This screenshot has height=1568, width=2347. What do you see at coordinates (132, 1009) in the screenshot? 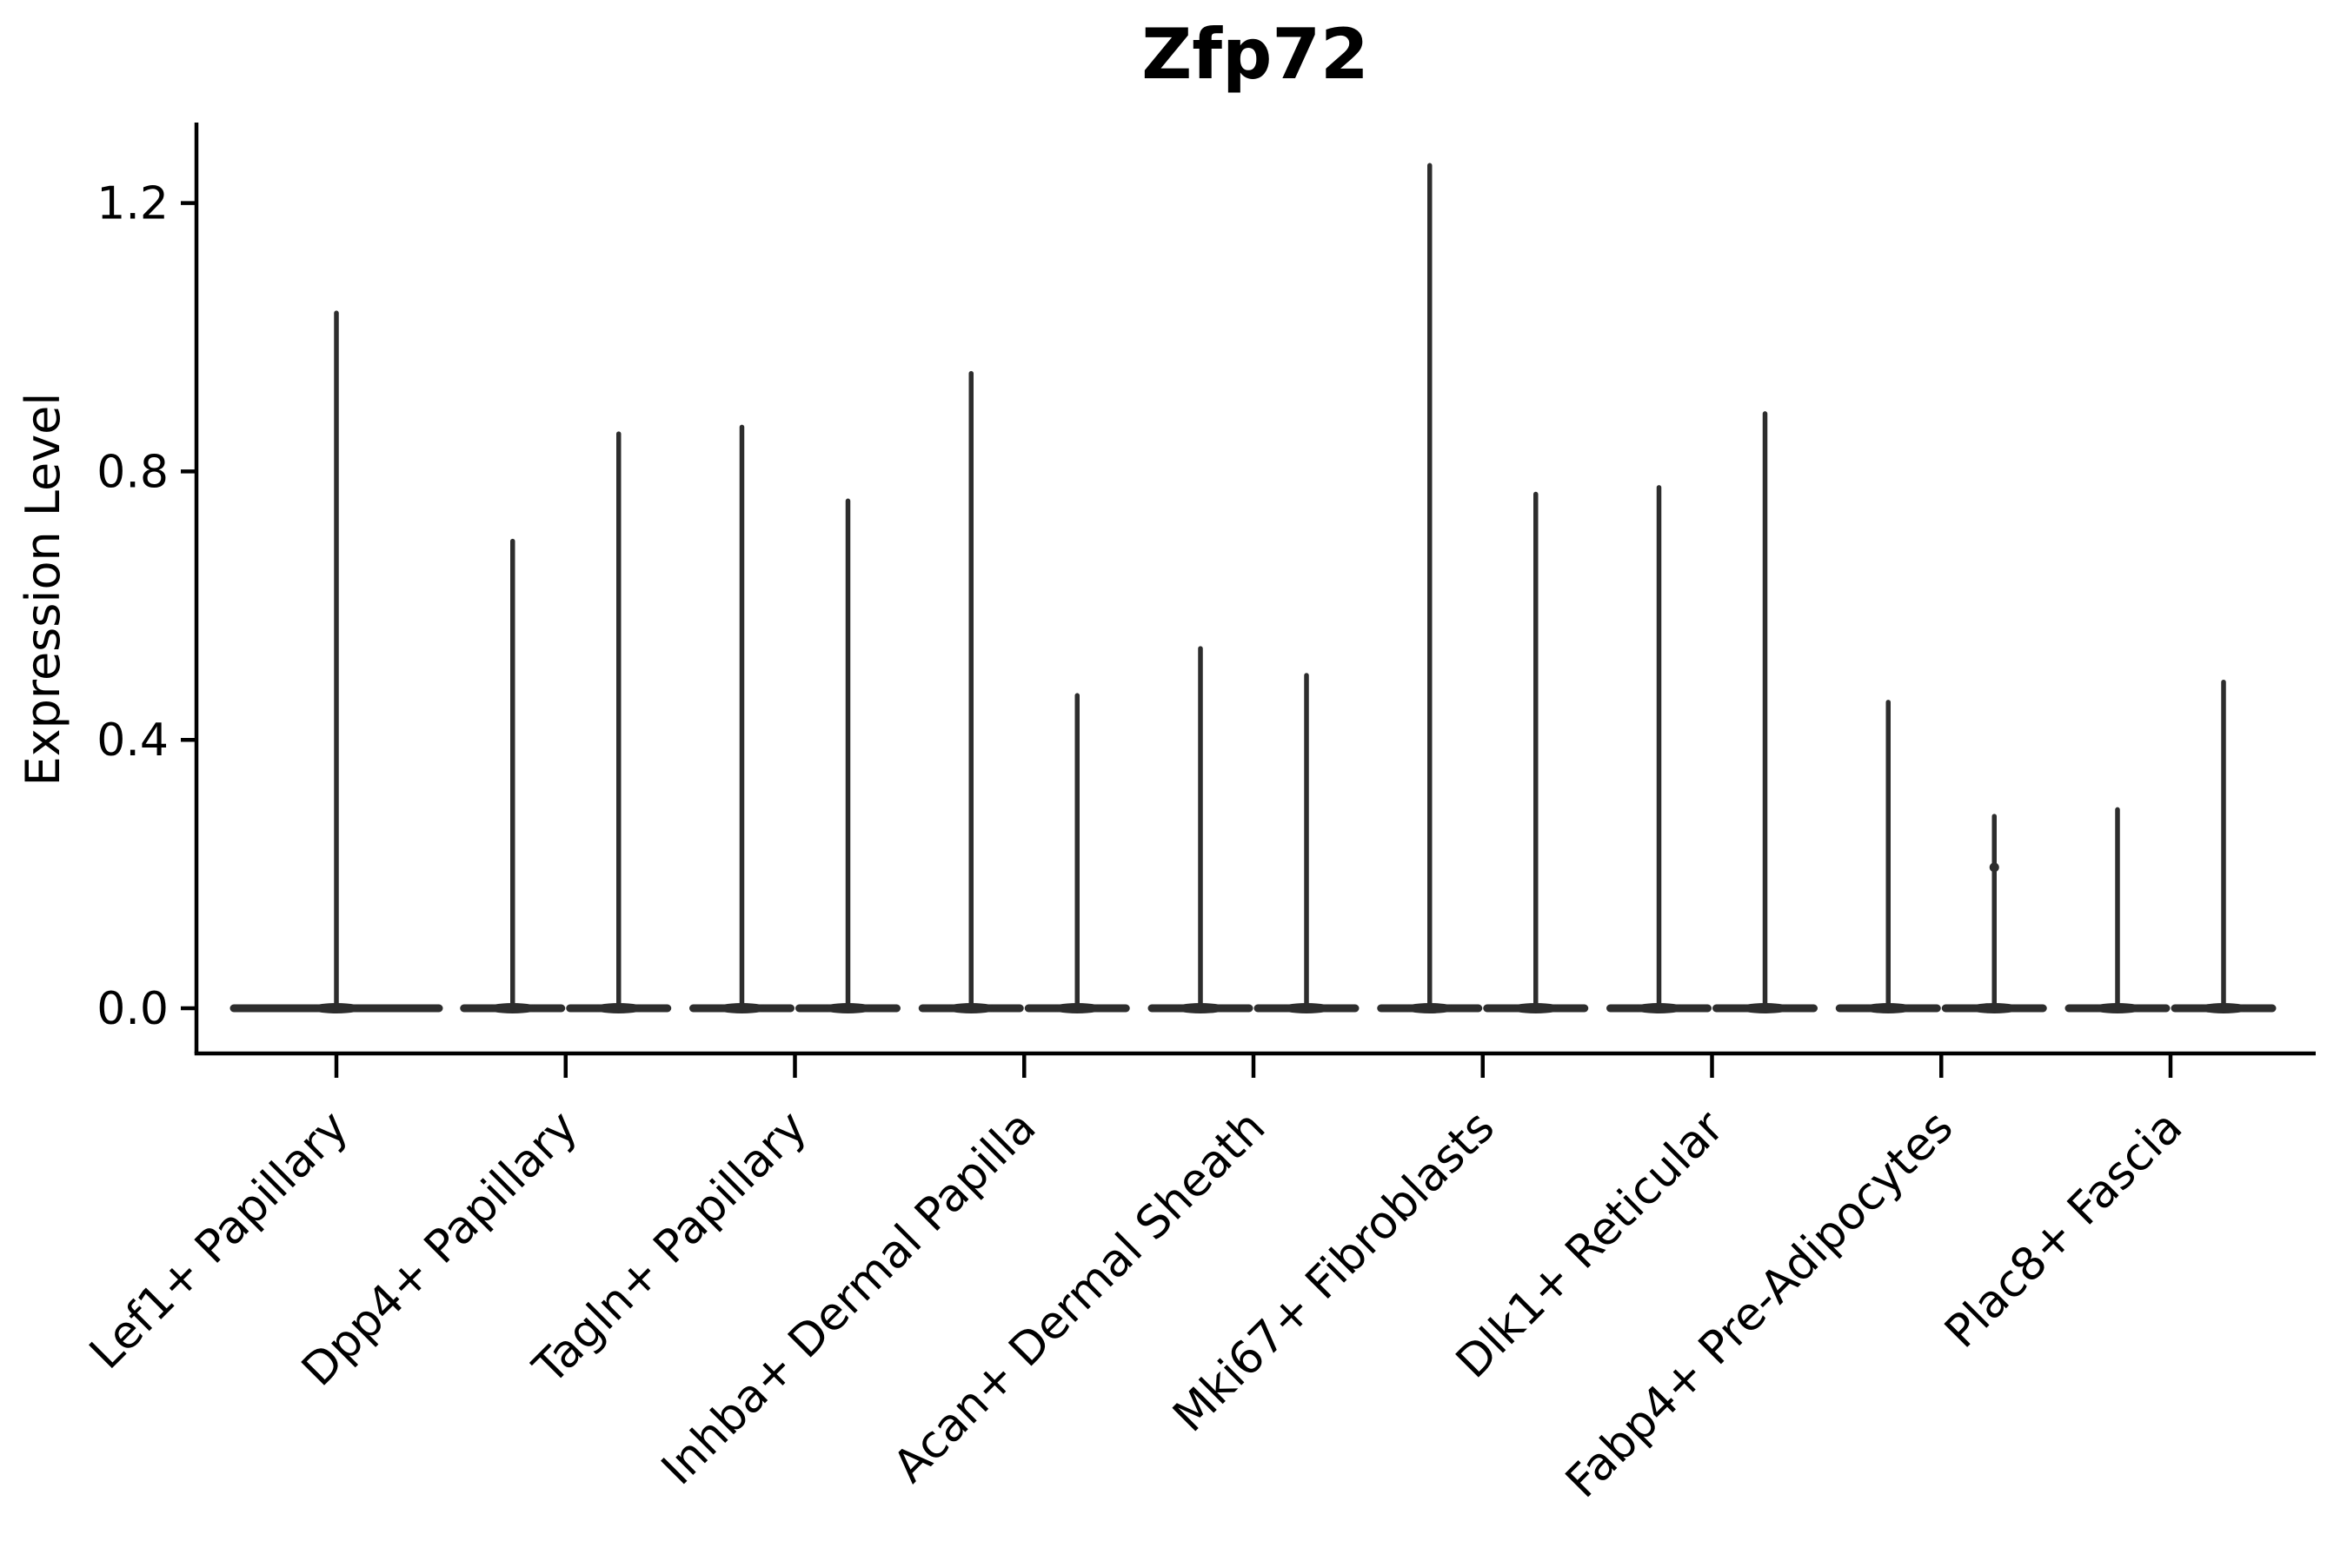
I see `y-tick-label: 0.0` at bounding box center [132, 1009].